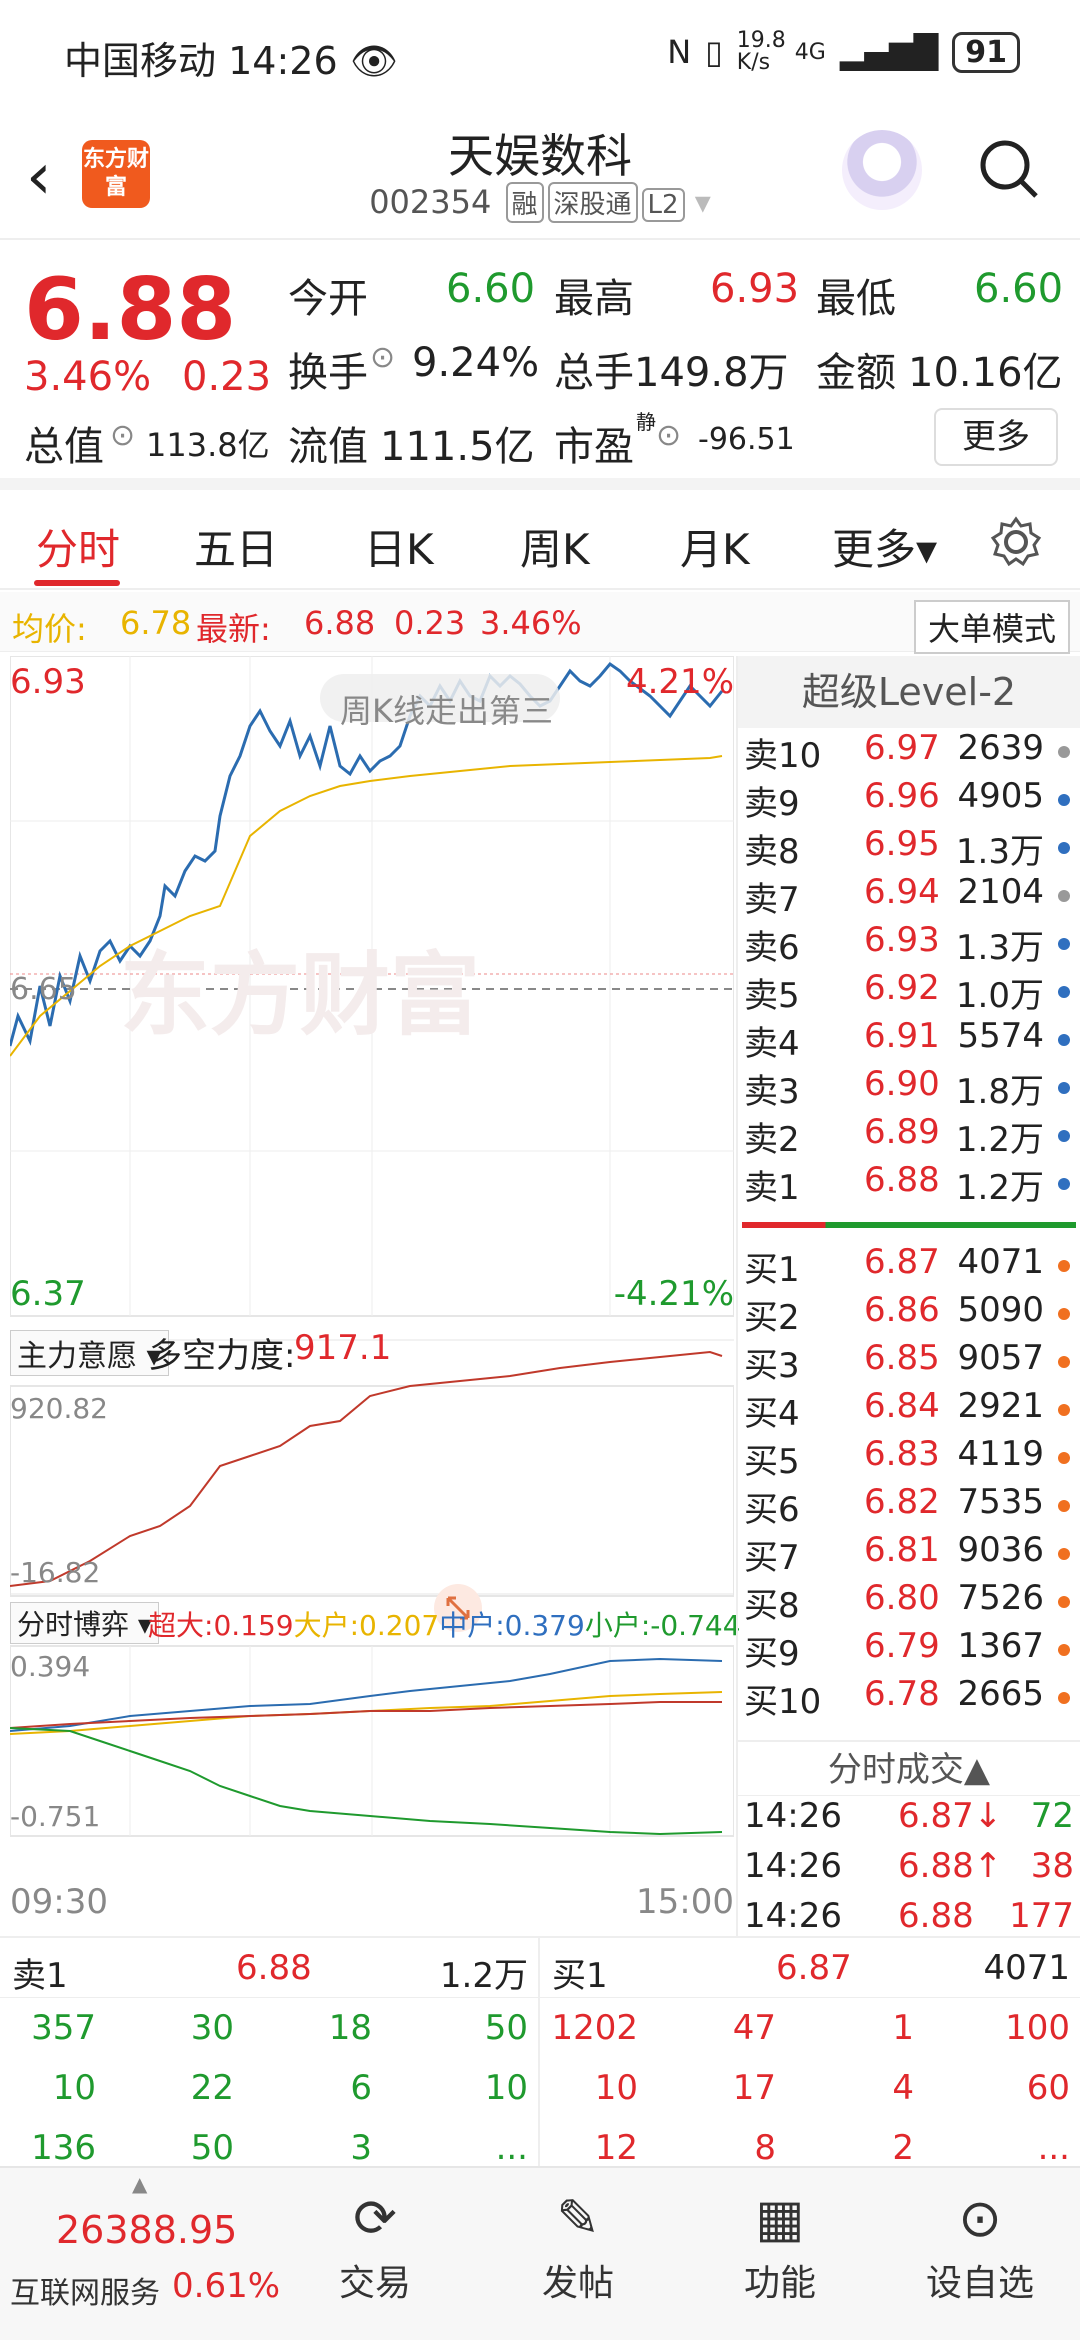  What do you see at coordinates (555, 549) in the screenshot?
I see `tab-week-k: 周K` at bounding box center [555, 549].